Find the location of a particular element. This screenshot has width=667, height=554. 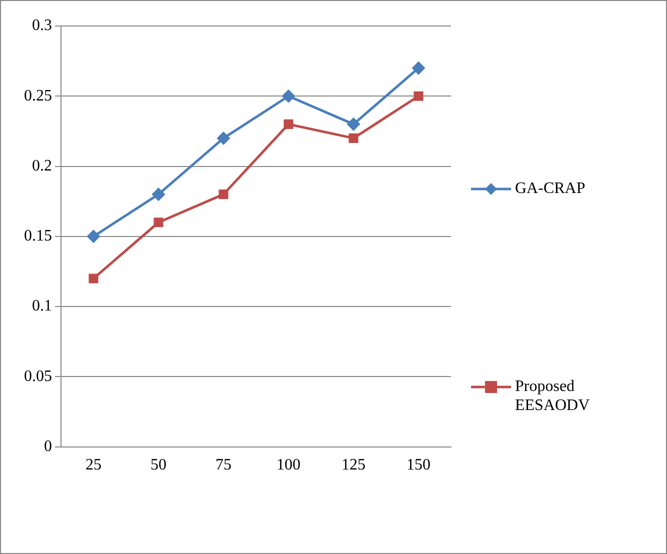

x-tick-label: 75 is located at coordinates (224, 465).